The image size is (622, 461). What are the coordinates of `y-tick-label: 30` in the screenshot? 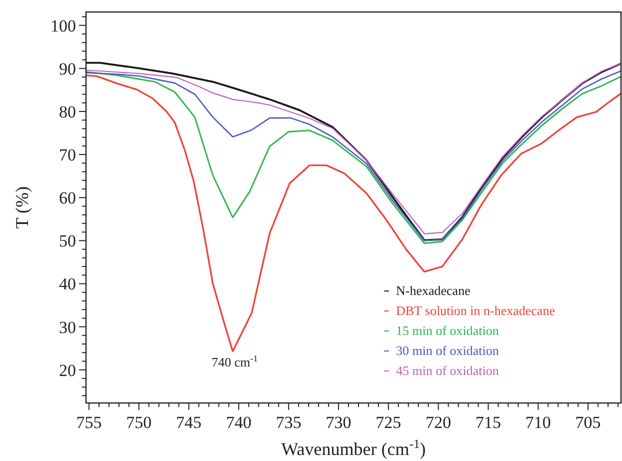 It's located at (67, 327).